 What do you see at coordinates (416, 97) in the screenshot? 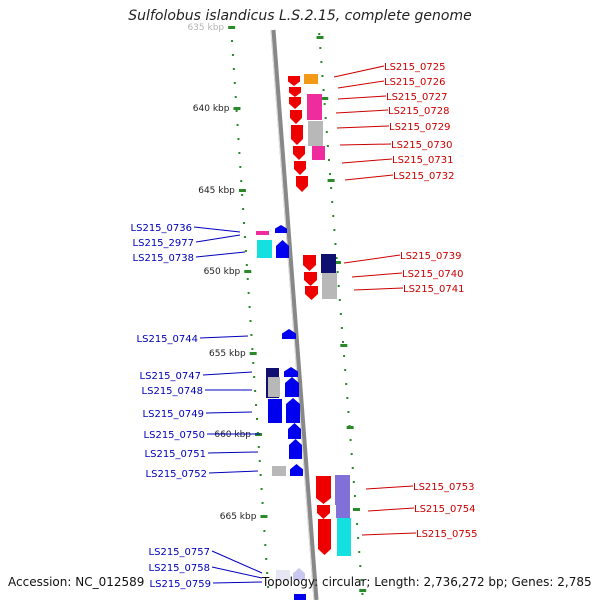
I see `gene-label-ls215-0727: LS215_0727` at bounding box center [416, 97].